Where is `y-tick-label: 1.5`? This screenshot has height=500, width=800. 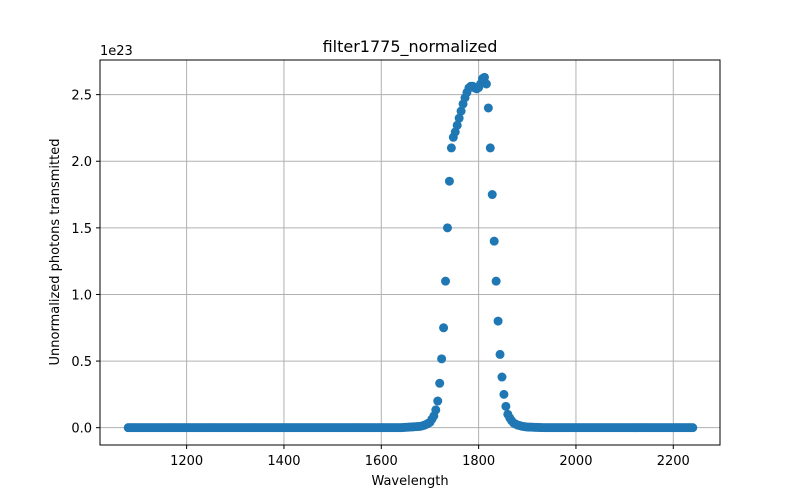
y-tick-label: 1.5 is located at coordinates (81, 229).